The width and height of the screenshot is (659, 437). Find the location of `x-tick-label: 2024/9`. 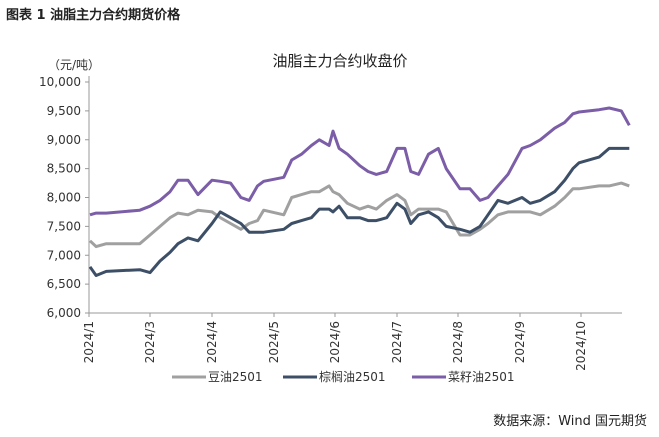

x-tick-label: 2024/9 is located at coordinates (520, 342).